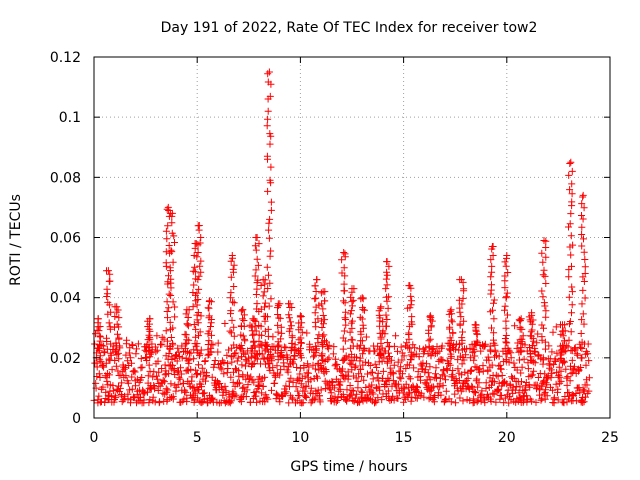 This screenshot has height=480, width=640. Describe the element at coordinates (65, 178) in the screenshot. I see `y-tick-label: 0.08` at that location.